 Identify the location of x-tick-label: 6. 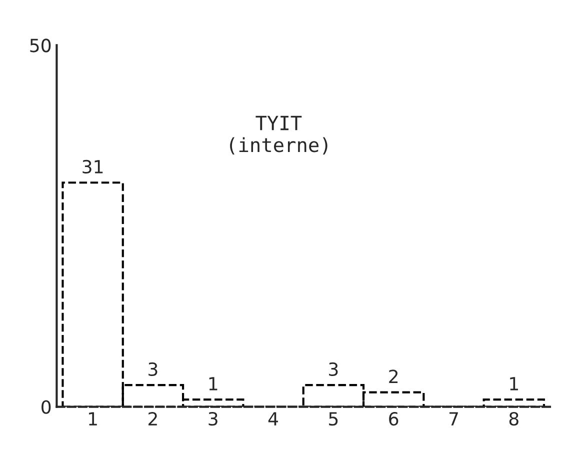
(393, 419).